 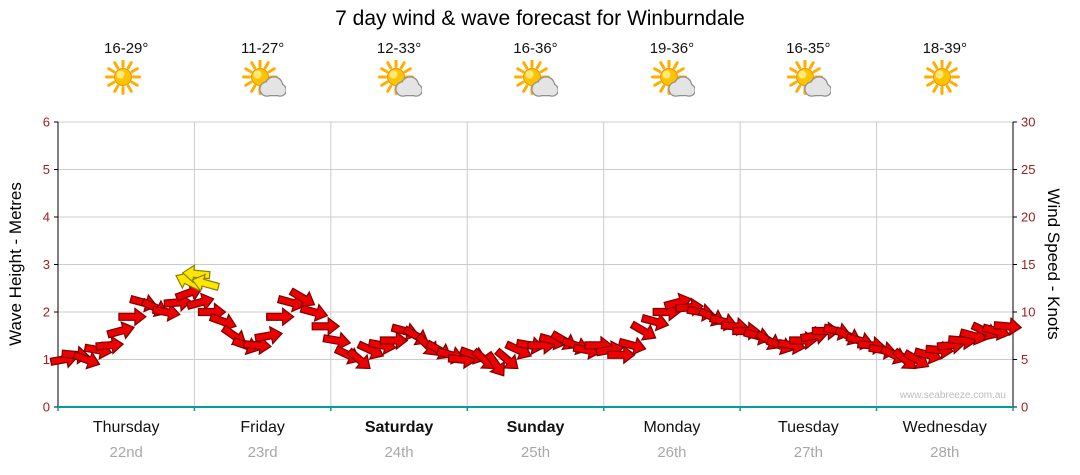 I want to click on day-forecast-header: 16-35°, so click(x=808, y=72).